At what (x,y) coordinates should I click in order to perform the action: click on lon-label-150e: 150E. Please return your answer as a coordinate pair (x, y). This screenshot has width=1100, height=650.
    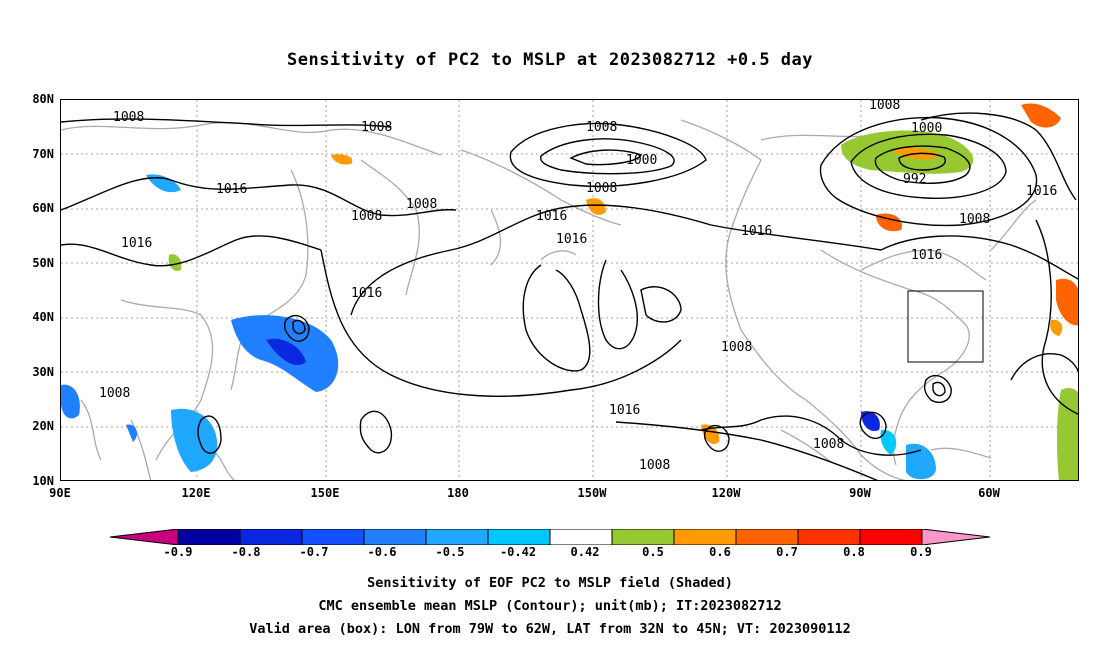
    Looking at the image, I should click on (325, 493).